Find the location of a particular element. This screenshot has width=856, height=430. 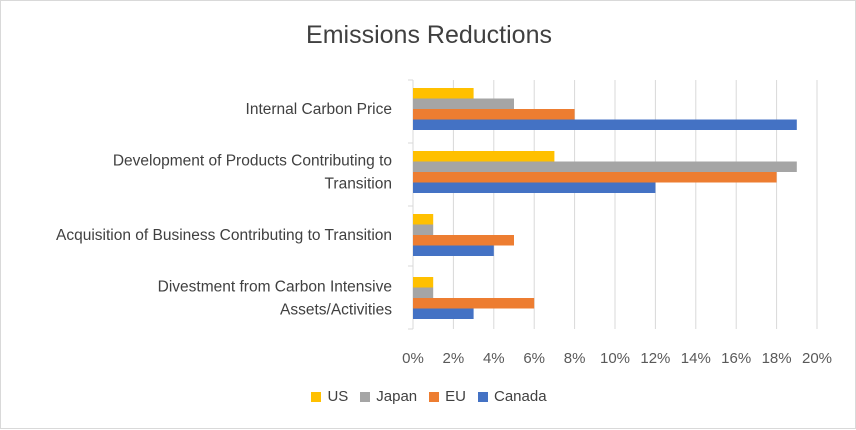

x-tick-label: 12% is located at coordinates (655, 358).